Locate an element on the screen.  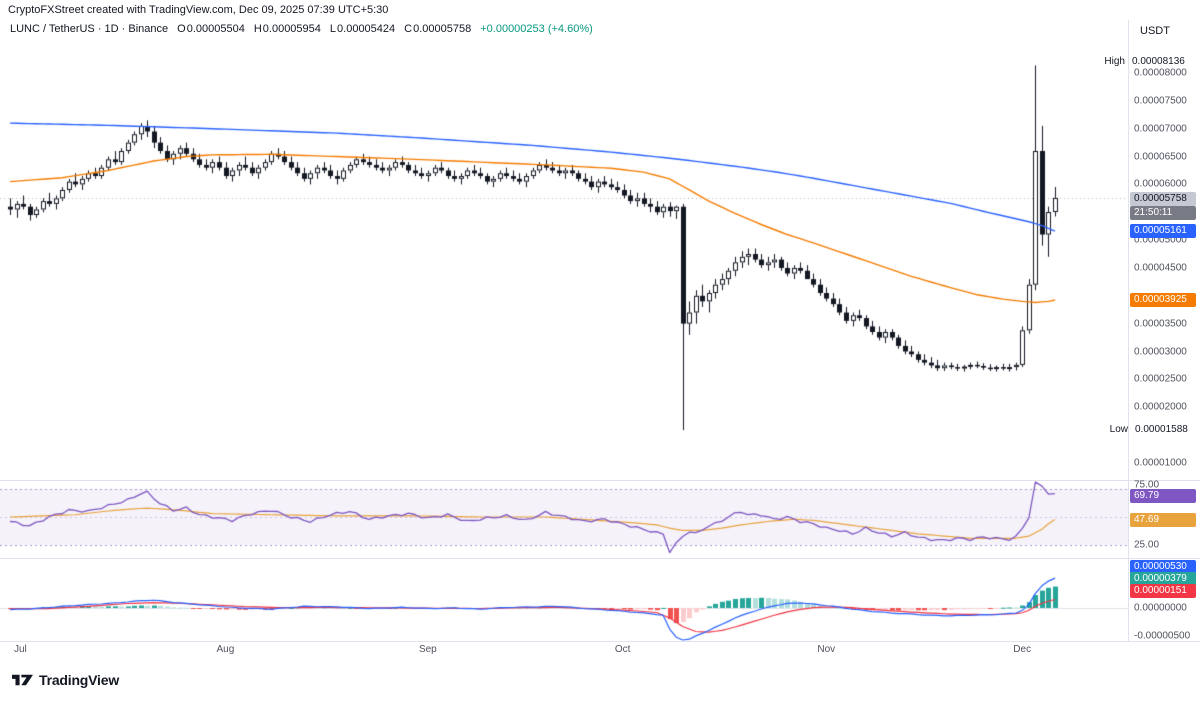
price-axis-label: 0.00007500 is located at coordinates (1160, 101).